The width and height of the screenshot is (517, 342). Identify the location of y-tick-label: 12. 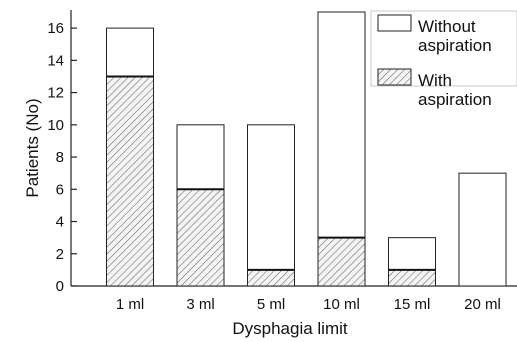
(55, 93).